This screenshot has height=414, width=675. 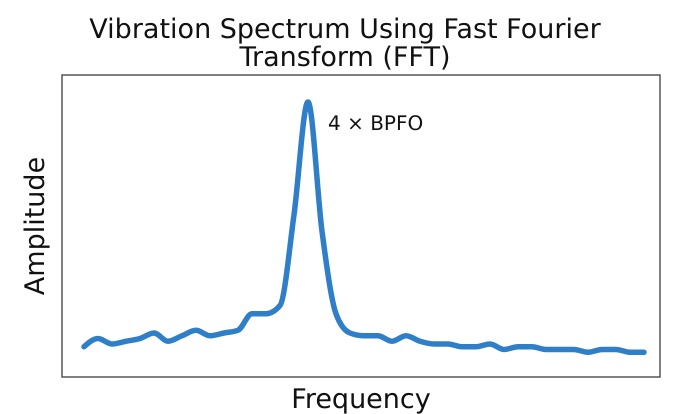 I want to click on chart-title: Vibration Spectrum Using Fast Fourier Transform (FFT), so click(x=345, y=43).